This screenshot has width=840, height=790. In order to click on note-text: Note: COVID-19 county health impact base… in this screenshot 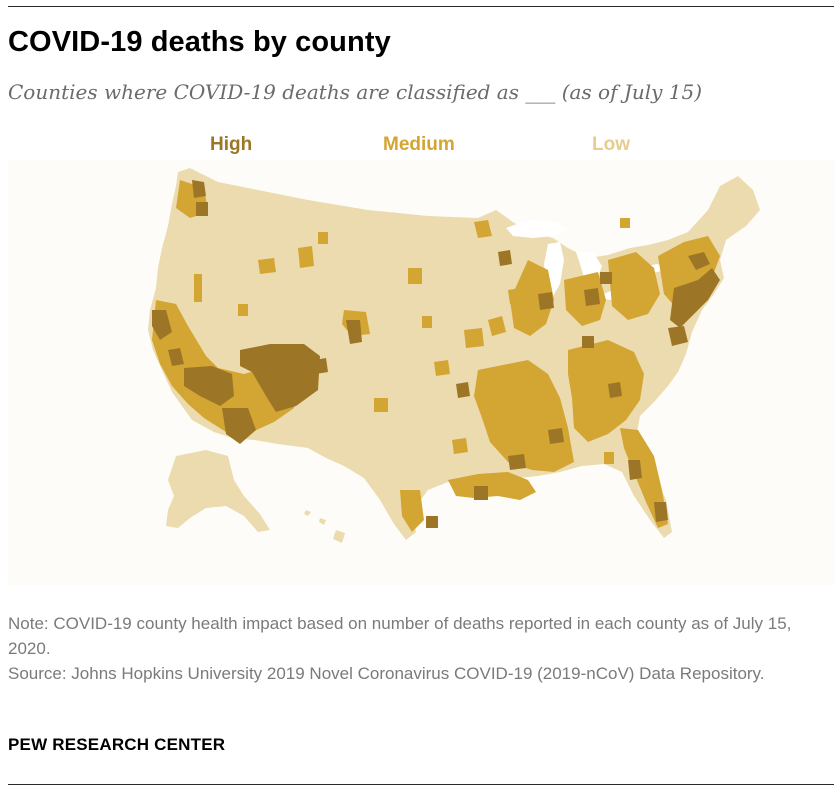, I will do `click(400, 636)`.